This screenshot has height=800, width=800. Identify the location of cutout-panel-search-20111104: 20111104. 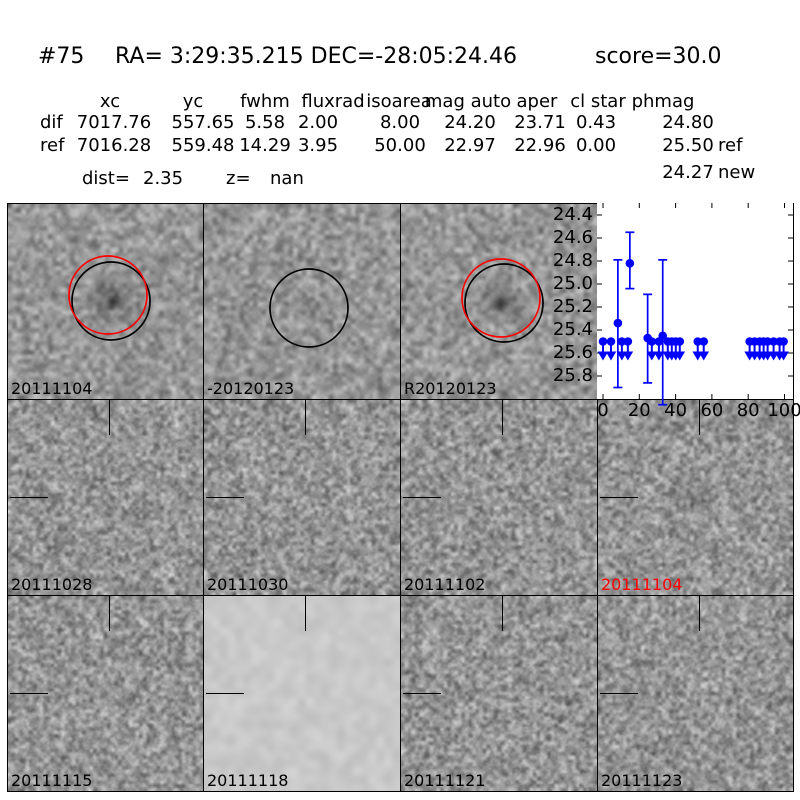
(105, 301).